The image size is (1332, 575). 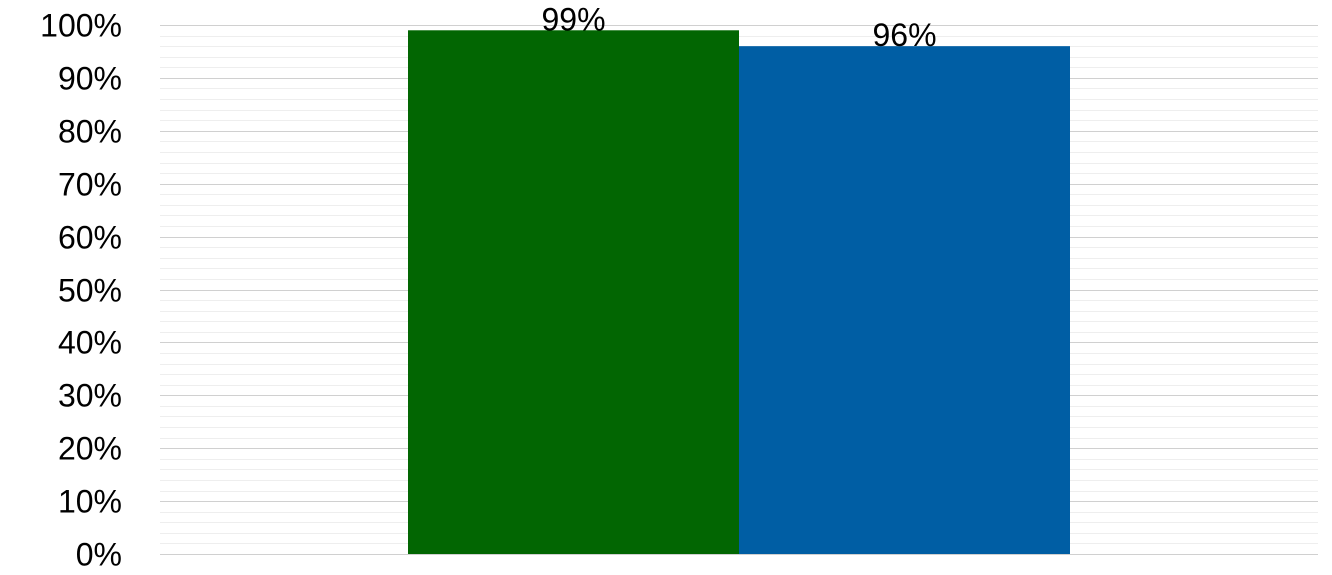 I want to click on y-tick-label: 70%, so click(x=90, y=185).